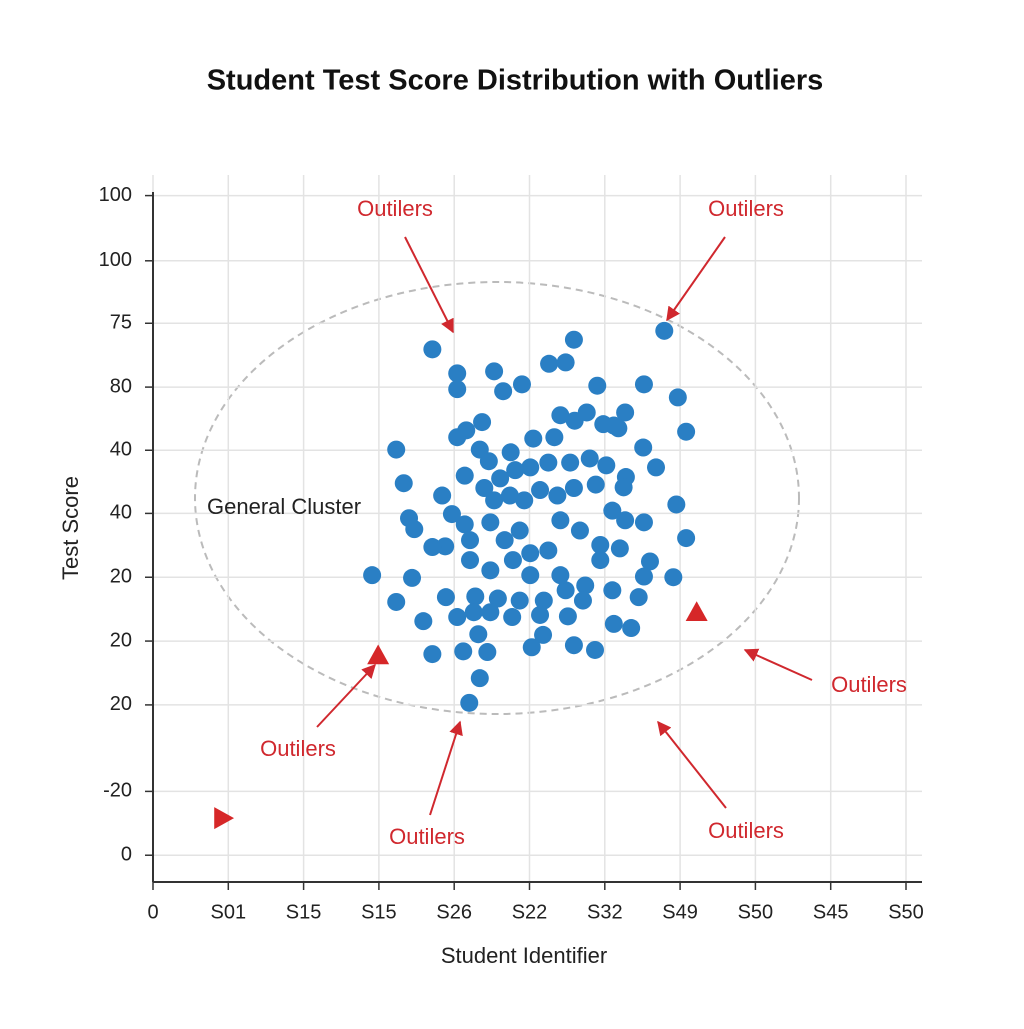  What do you see at coordinates (229, 912) in the screenshot?
I see `x-tick-label: S01` at bounding box center [229, 912].